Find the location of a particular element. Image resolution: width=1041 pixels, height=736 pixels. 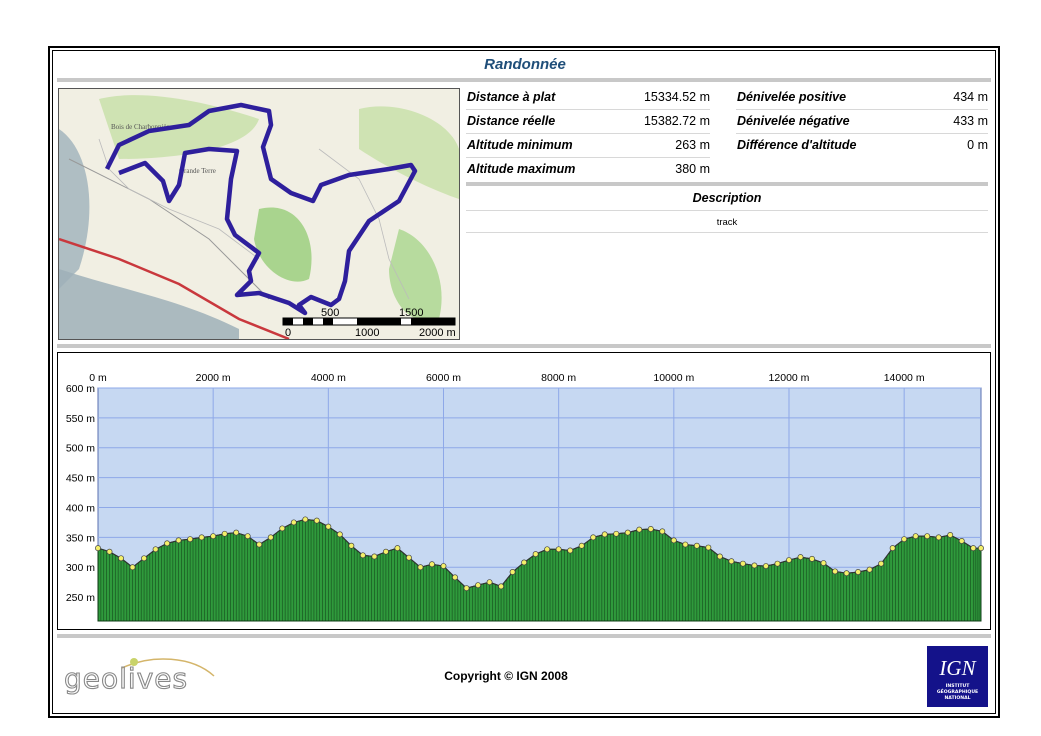

page-title: Randonnée is located at coordinates (525, 64).